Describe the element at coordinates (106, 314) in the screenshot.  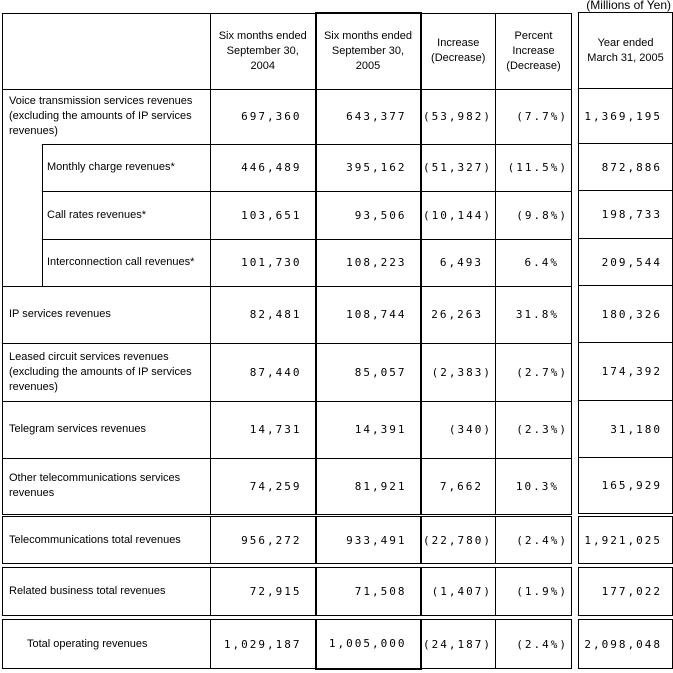
I see `row-label: IP services revenues` at that location.